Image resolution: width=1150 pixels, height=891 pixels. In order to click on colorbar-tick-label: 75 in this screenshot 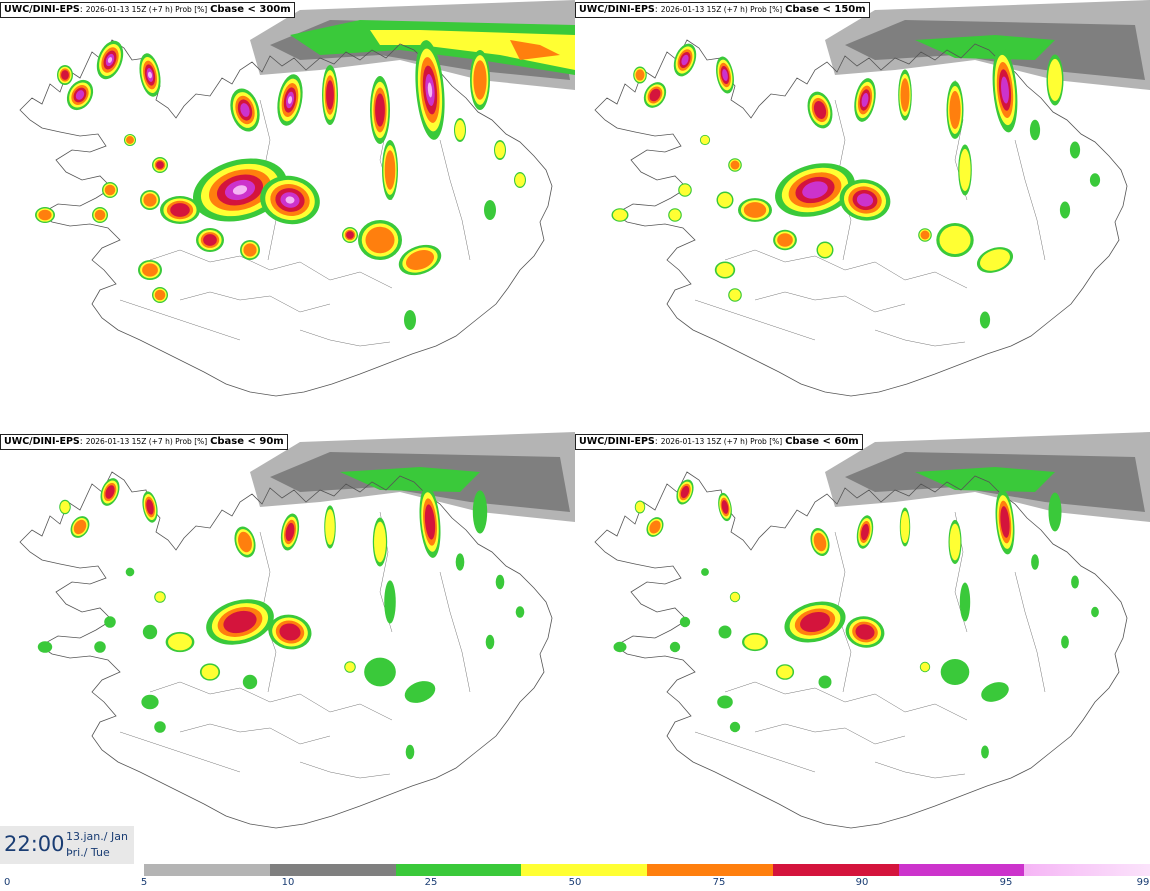, I will do `click(719, 882)`.